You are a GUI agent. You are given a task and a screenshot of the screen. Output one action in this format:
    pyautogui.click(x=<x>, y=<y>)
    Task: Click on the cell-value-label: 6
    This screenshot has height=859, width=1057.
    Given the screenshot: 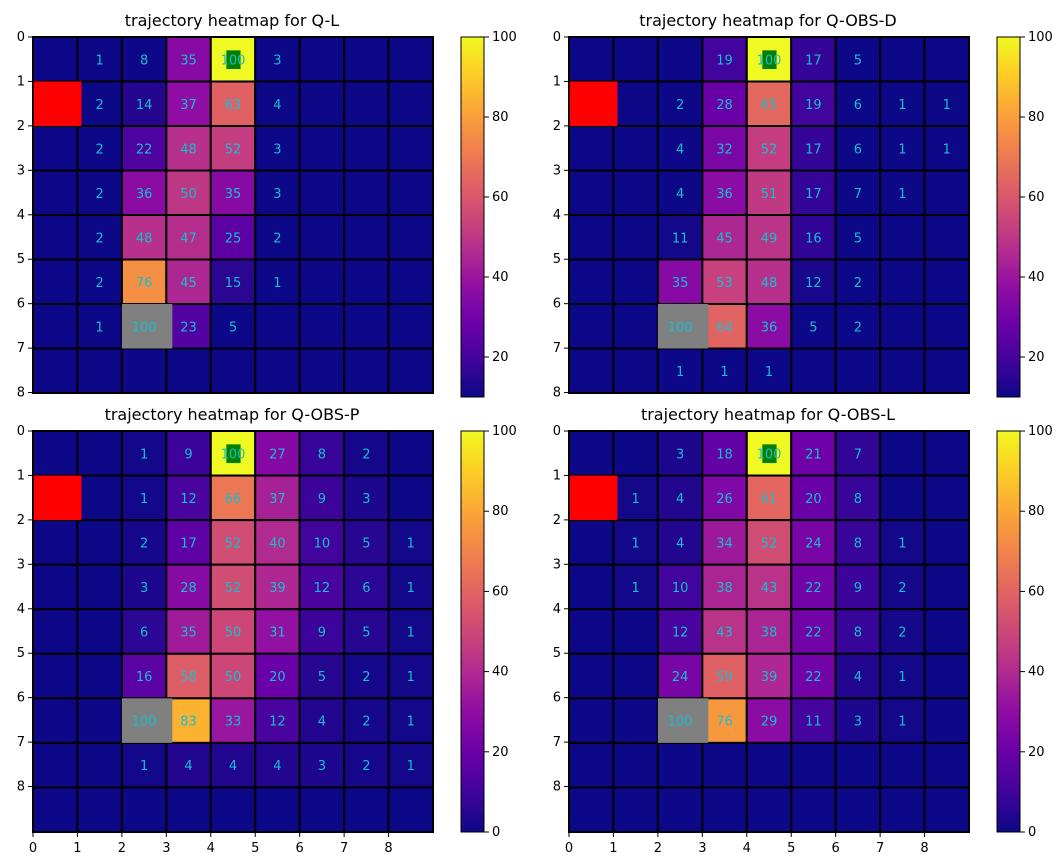 What is the action you would take?
    pyautogui.click(x=858, y=149)
    